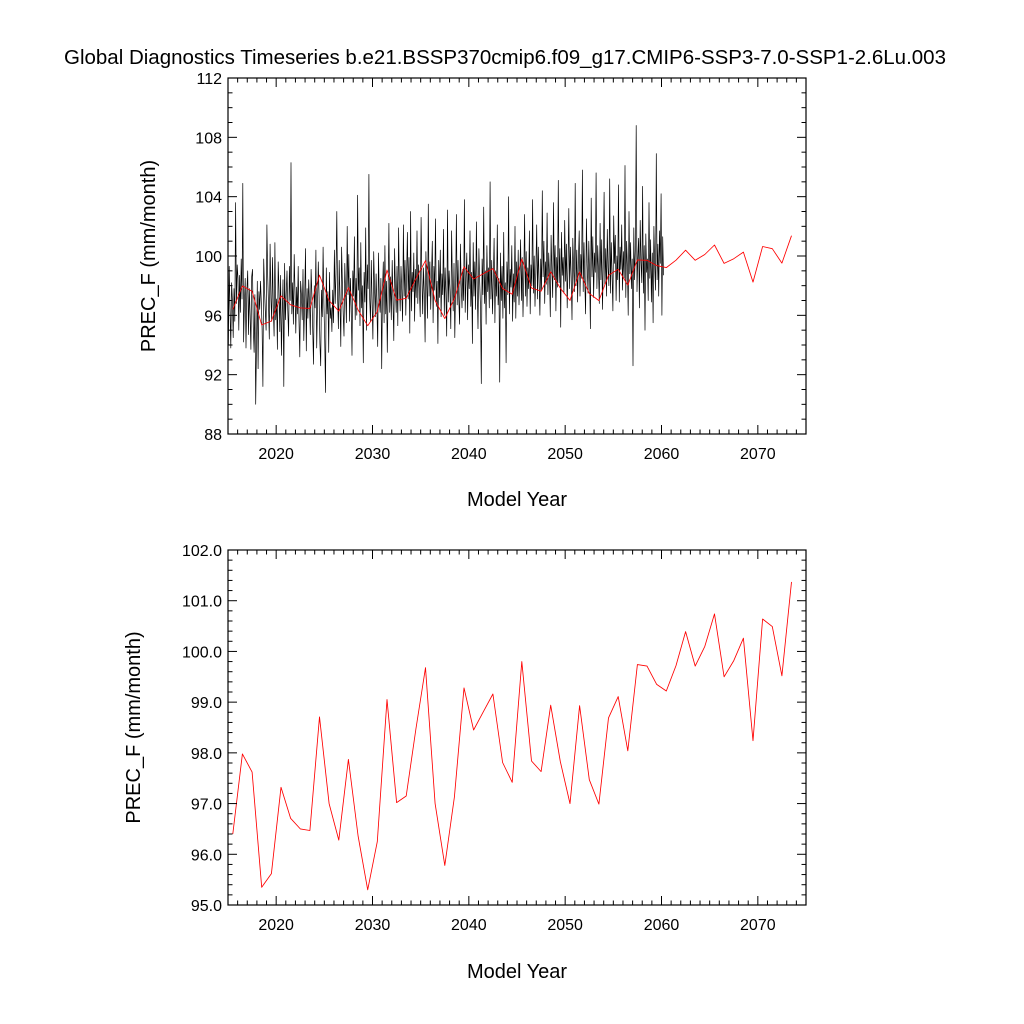 This screenshot has width=1024, height=1024. What do you see at coordinates (758, 454) in the screenshot?
I see `panel0-x-tick-label: 2070` at bounding box center [758, 454].